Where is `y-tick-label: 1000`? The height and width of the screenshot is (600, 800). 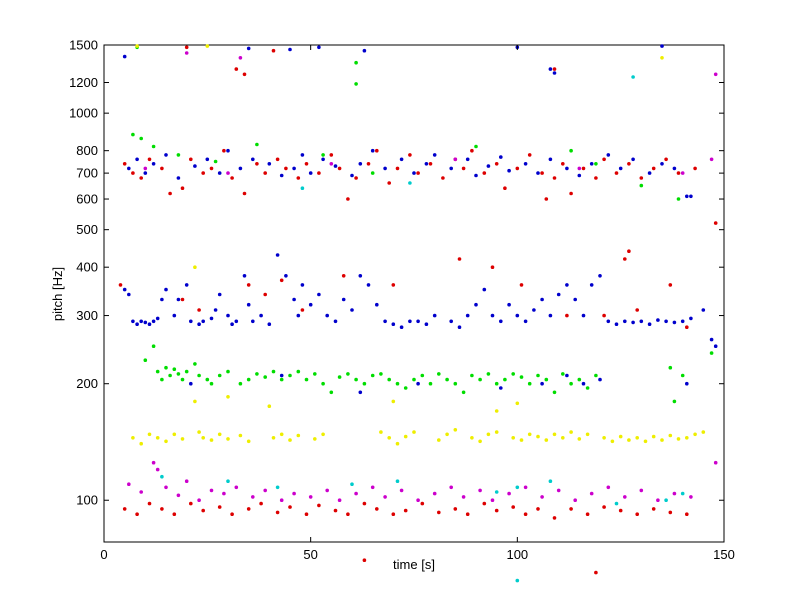
y-tick-label: 1000 is located at coordinates (83, 113).